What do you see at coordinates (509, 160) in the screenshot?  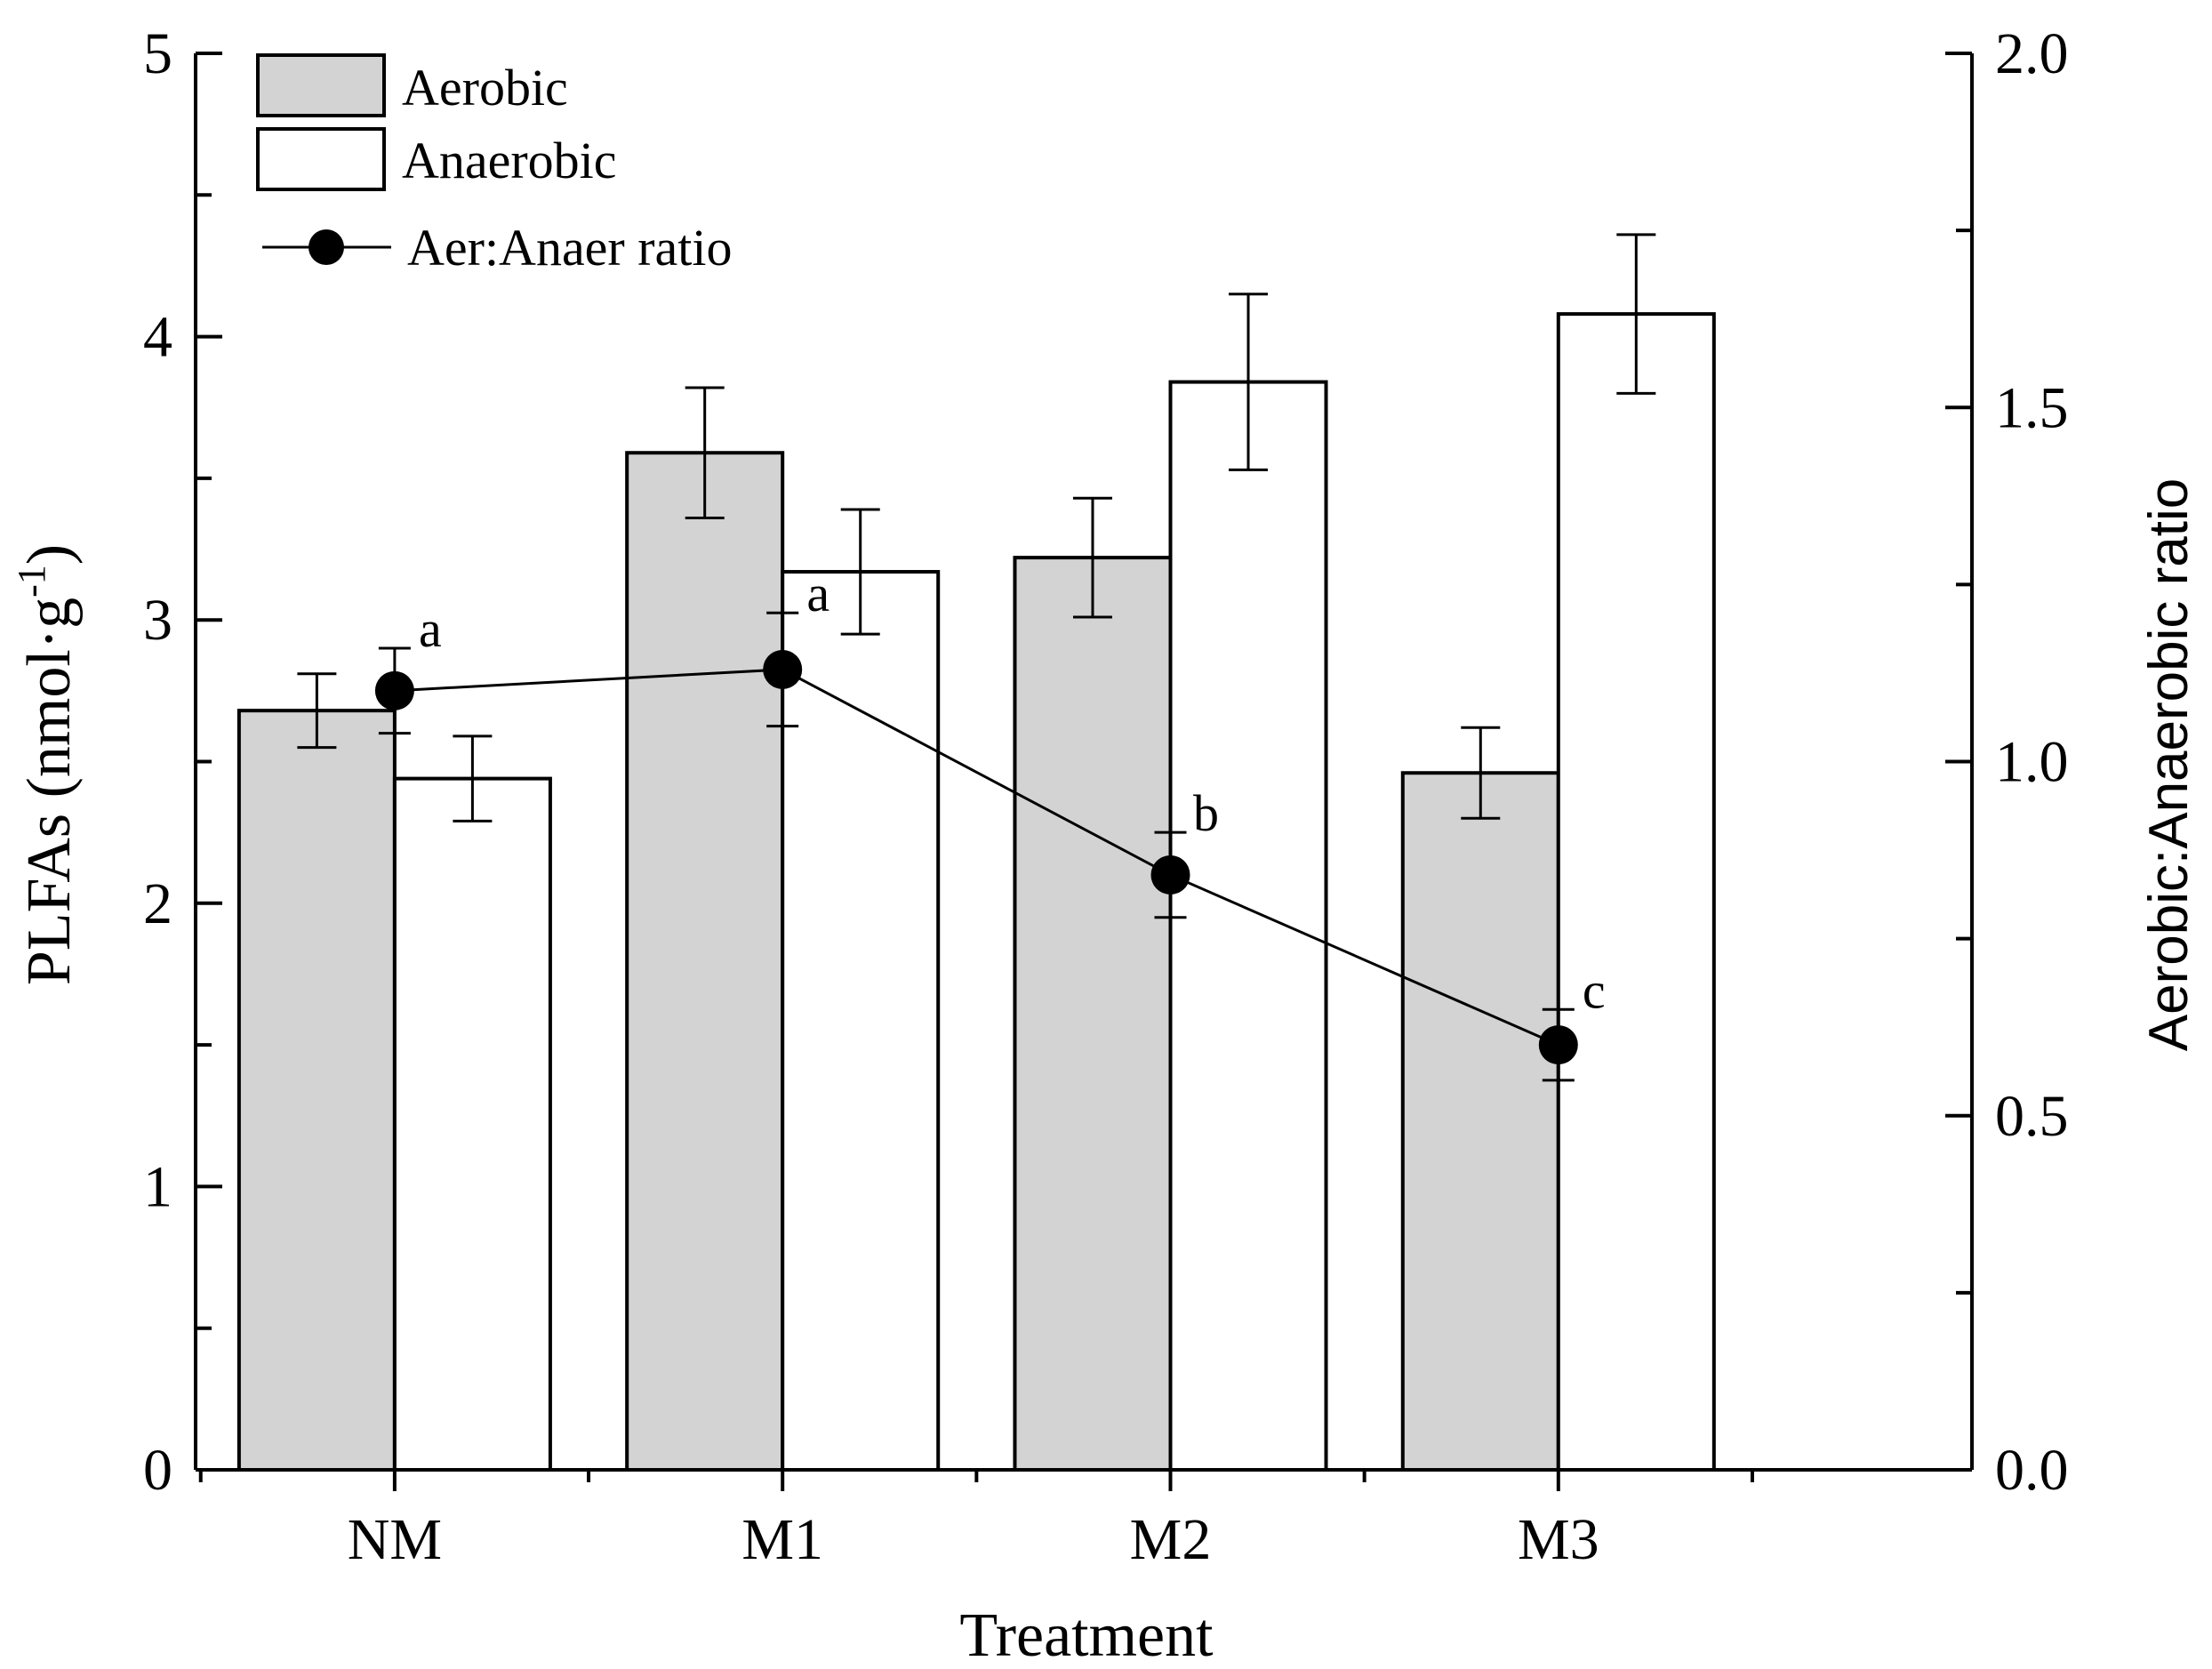 I see `legend-anaerobic-label: Anaerobic` at bounding box center [509, 160].